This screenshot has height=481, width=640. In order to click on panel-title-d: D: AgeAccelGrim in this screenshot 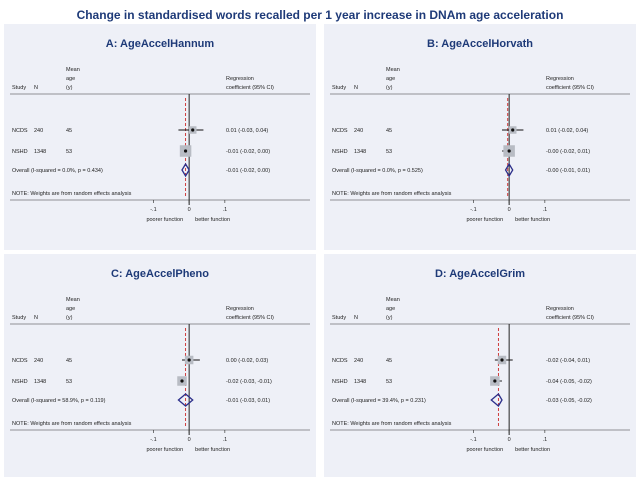, I will do `click(480, 274)`.